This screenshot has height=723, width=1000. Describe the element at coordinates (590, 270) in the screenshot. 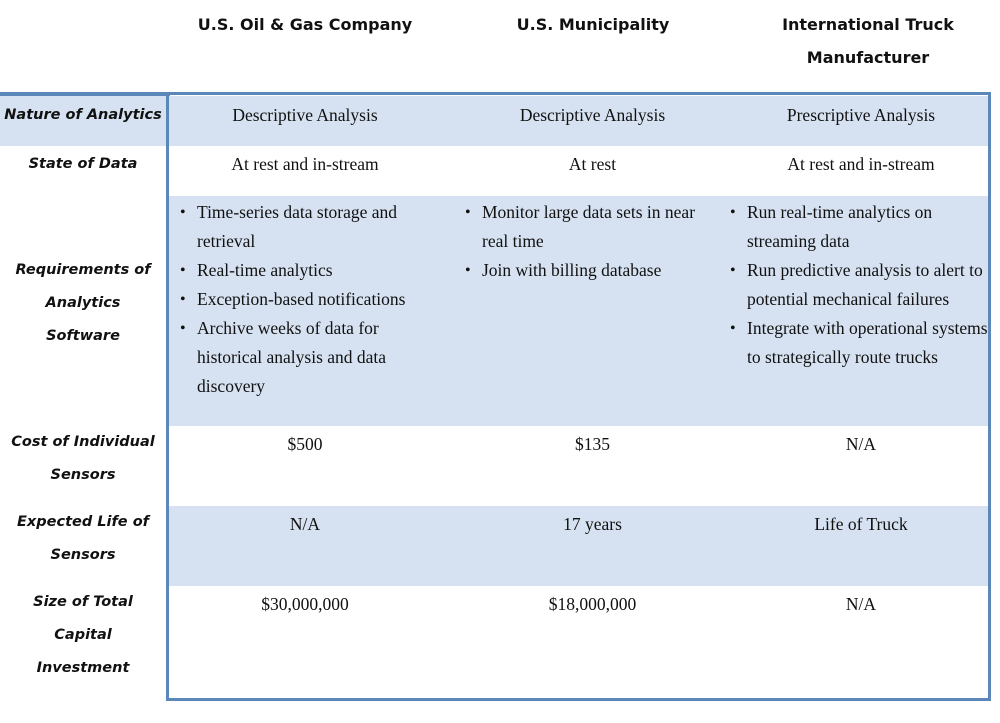

I see `list-item: Join with billing database` at that location.